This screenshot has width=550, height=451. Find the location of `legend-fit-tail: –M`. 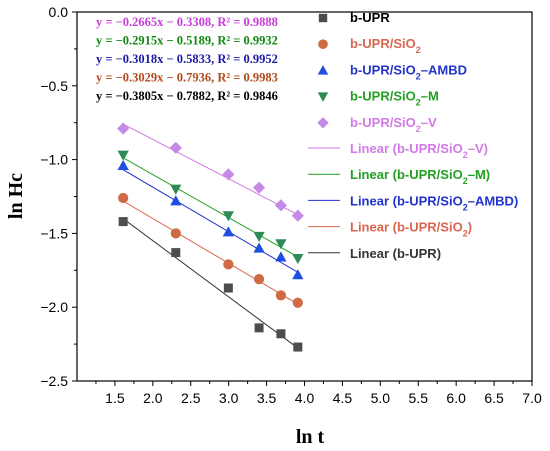

legend-fit-tail: –M is located at coordinates (477, 174).